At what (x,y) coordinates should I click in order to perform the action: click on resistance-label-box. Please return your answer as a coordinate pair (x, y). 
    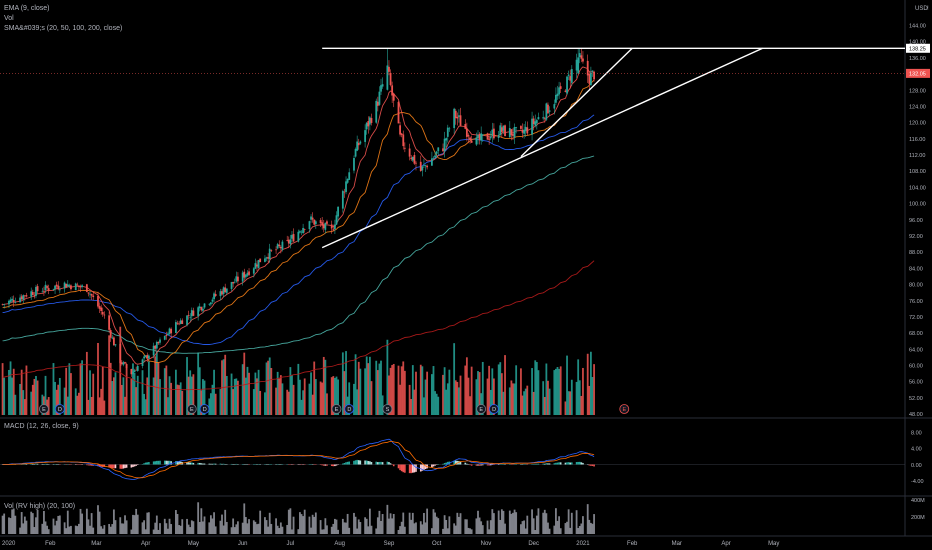
    Looking at the image, I should click on (918, 48).